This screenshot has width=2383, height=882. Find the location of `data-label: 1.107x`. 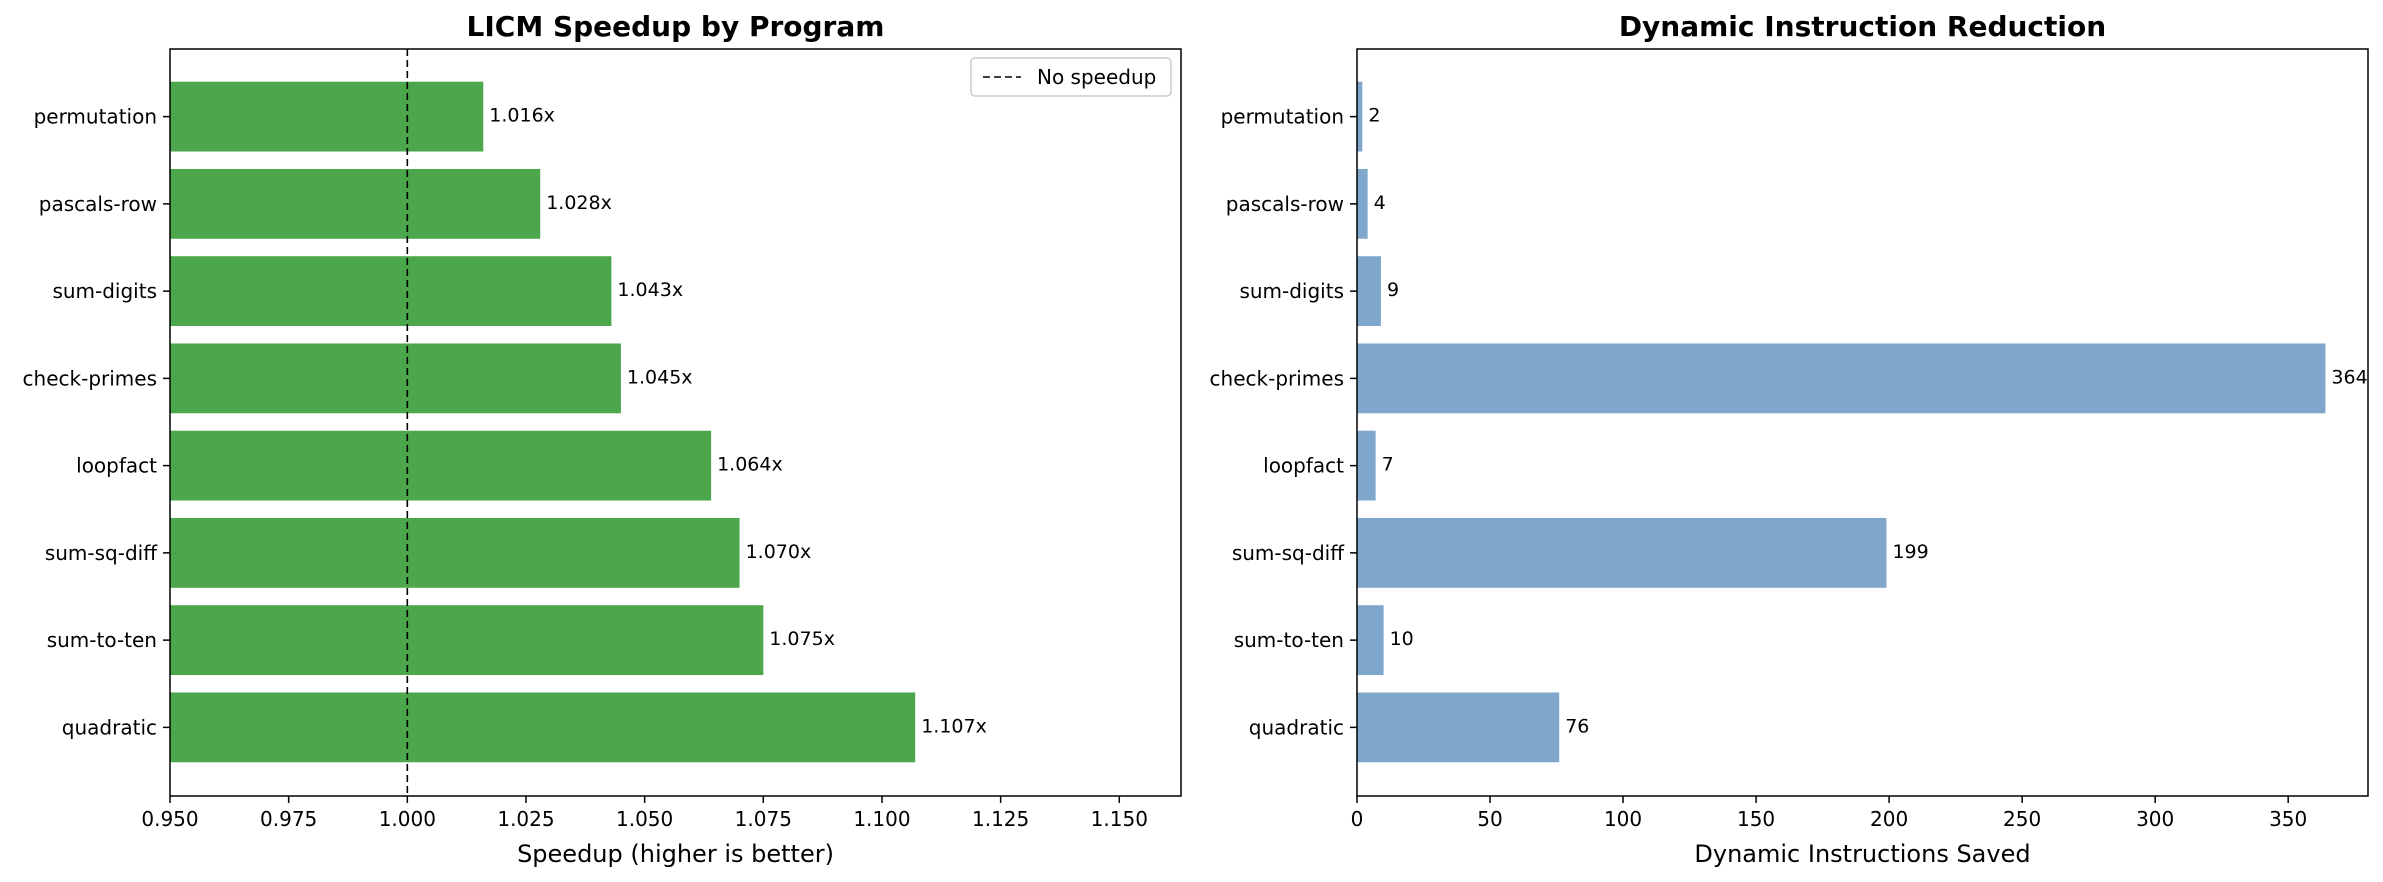

data-label: 1.107x is located at coordinates (954, 726).